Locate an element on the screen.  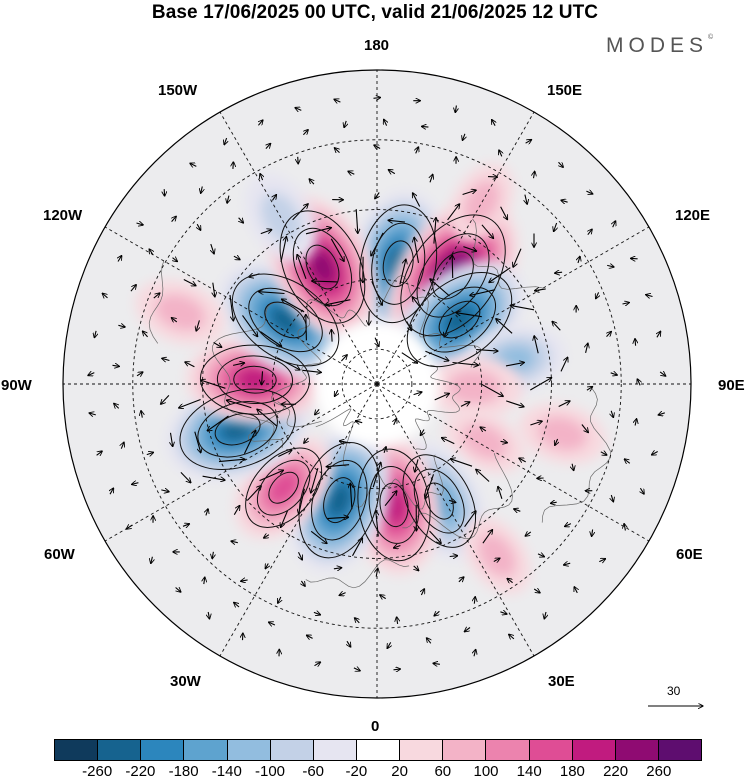
meridian-line is located at coordinates (241, 462).